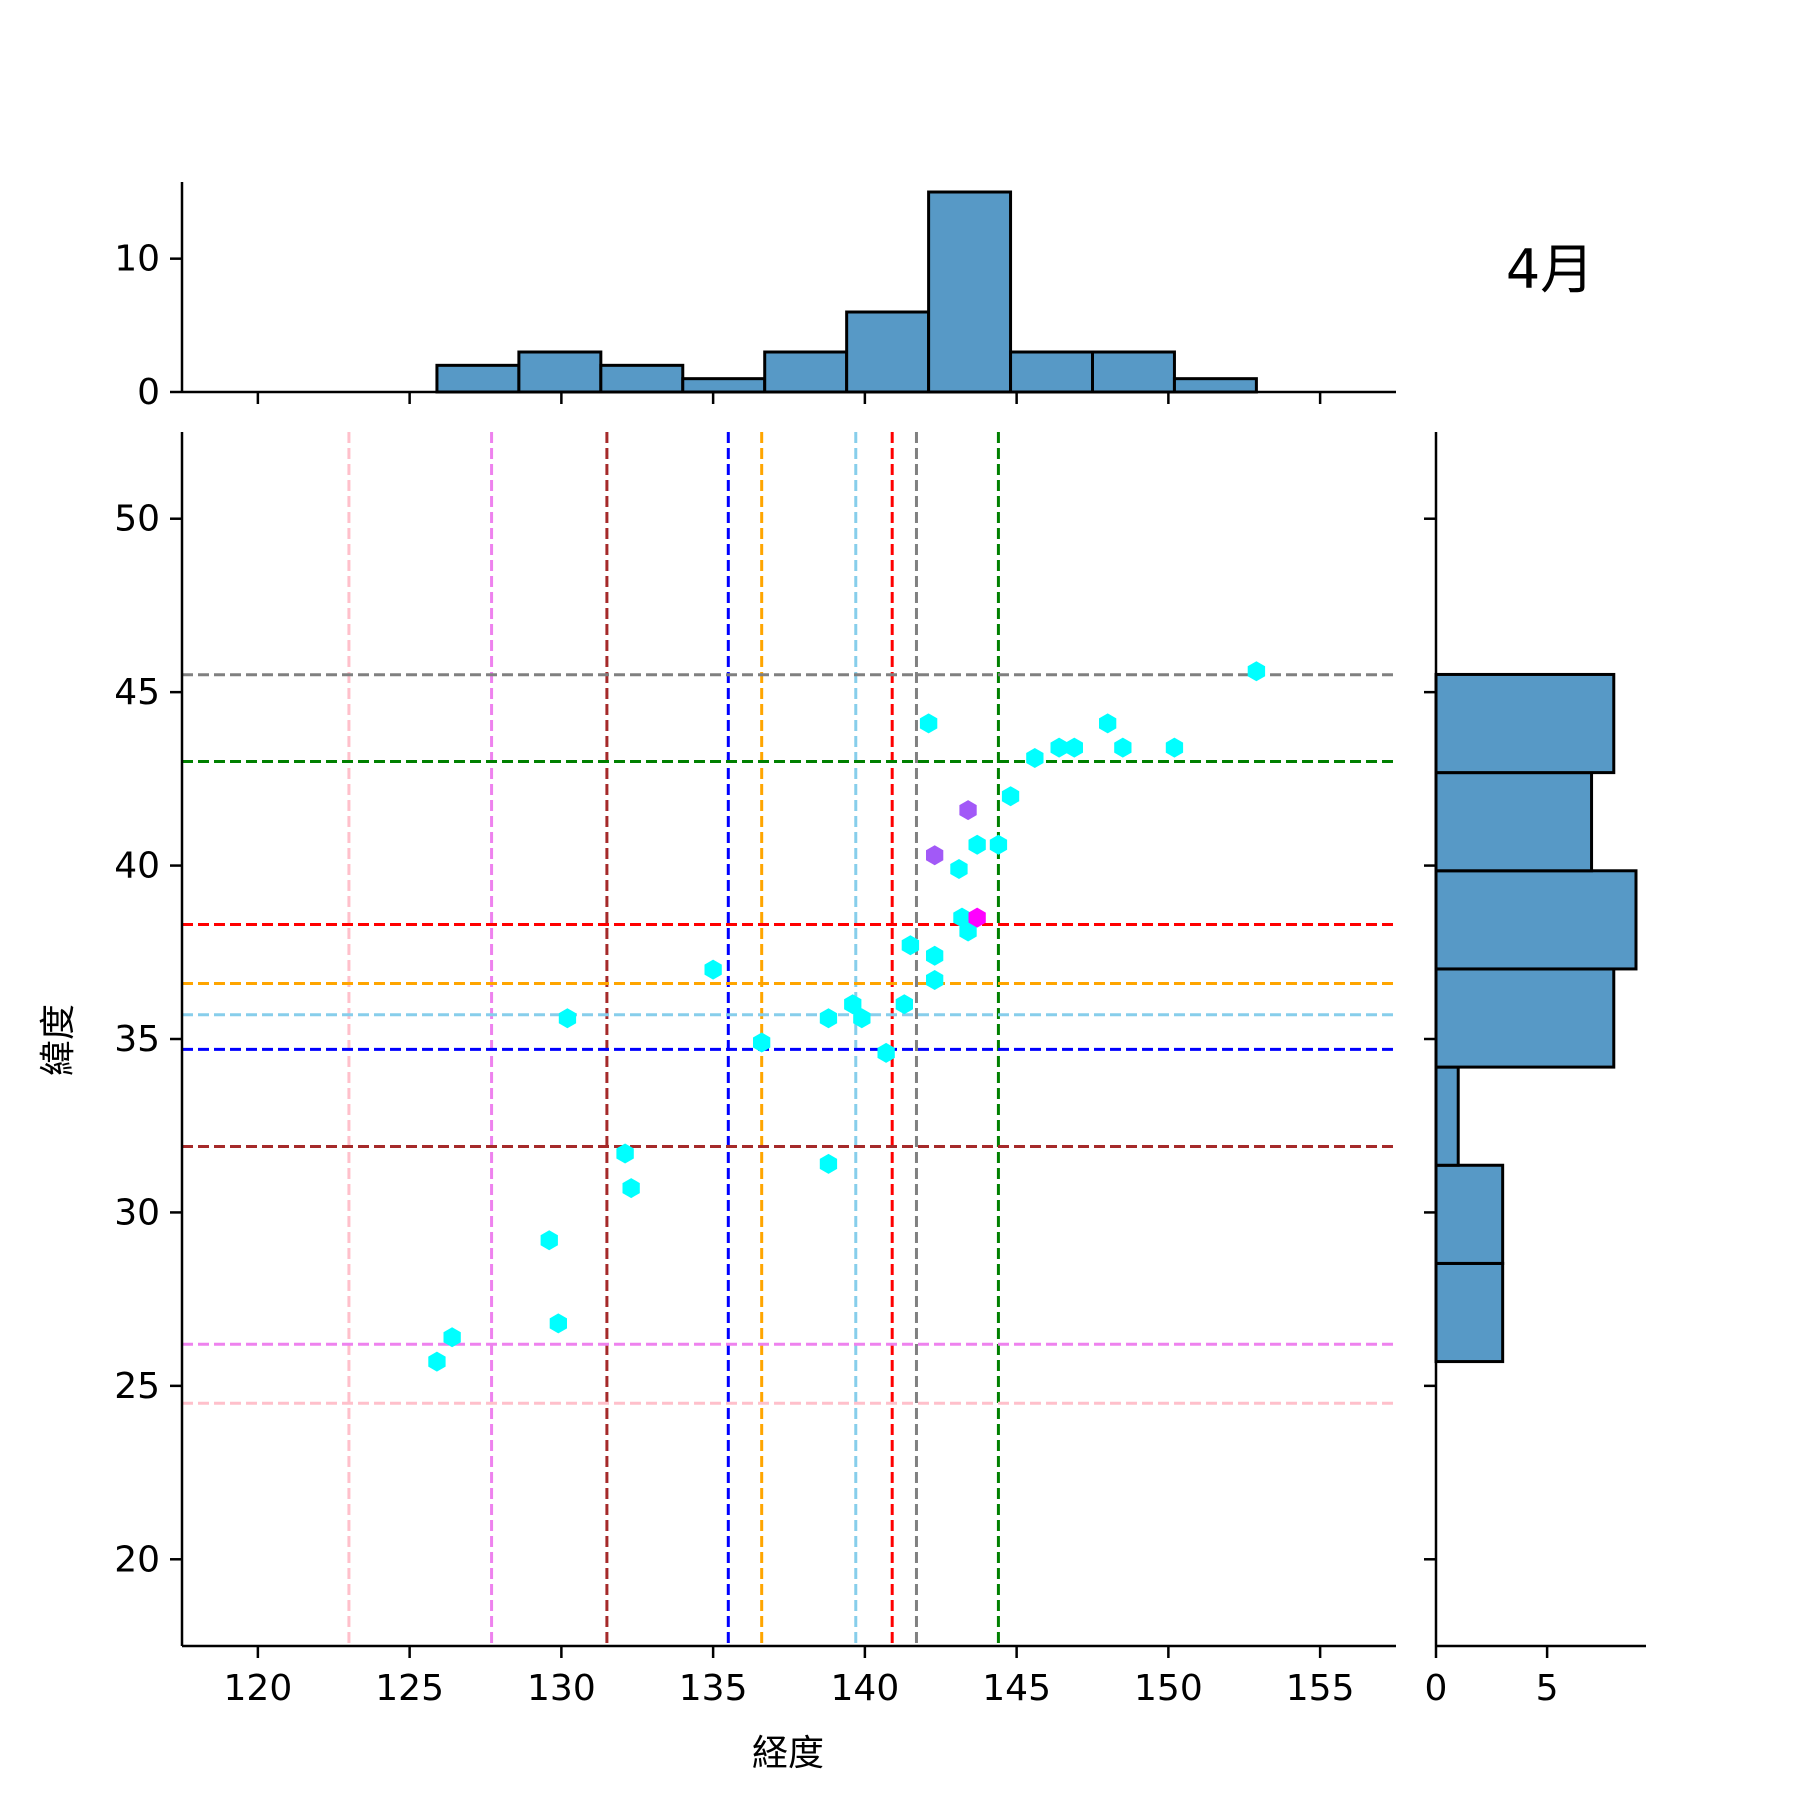  I want to click on y-tick-label: 40, so click(137, 866).